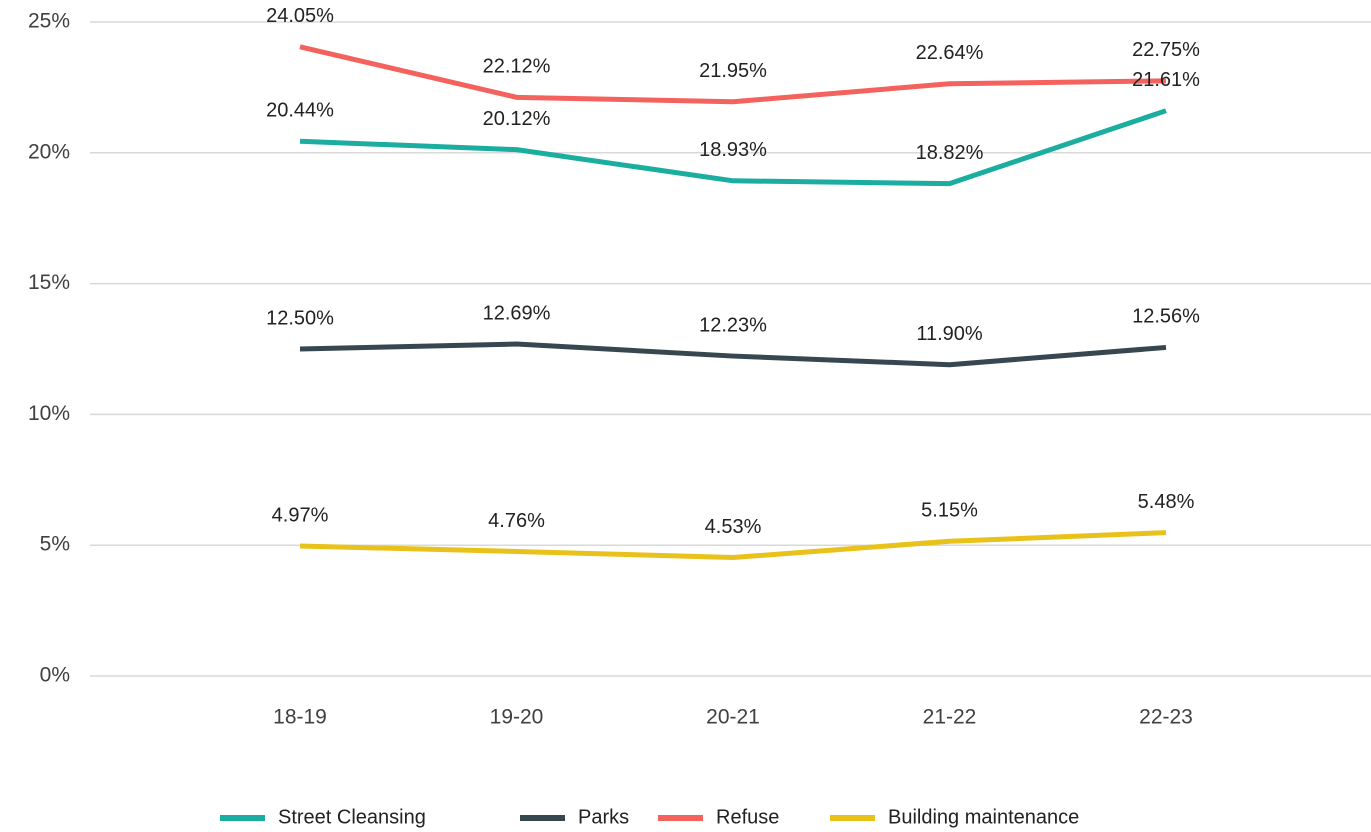 This screenshot has width=1371, height=832. I want to click on y-tick-label: 15%, so click(49, 282).